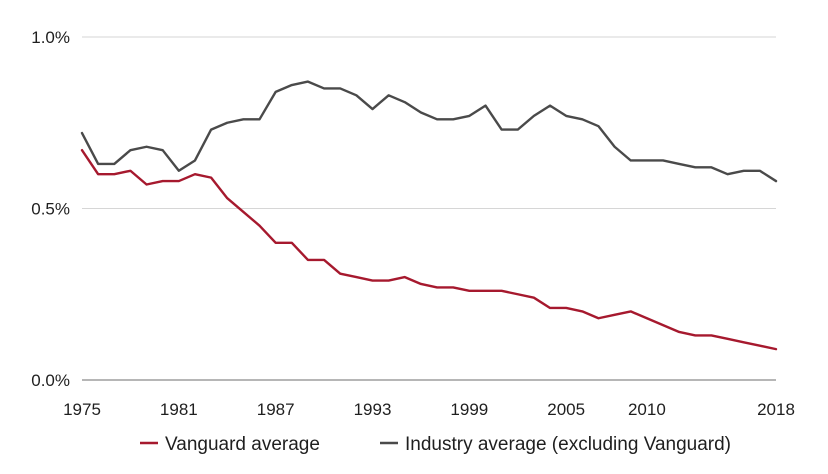 The image size is (828, 474). I want to click on x-tick-label: 1999, so click(469, 409).